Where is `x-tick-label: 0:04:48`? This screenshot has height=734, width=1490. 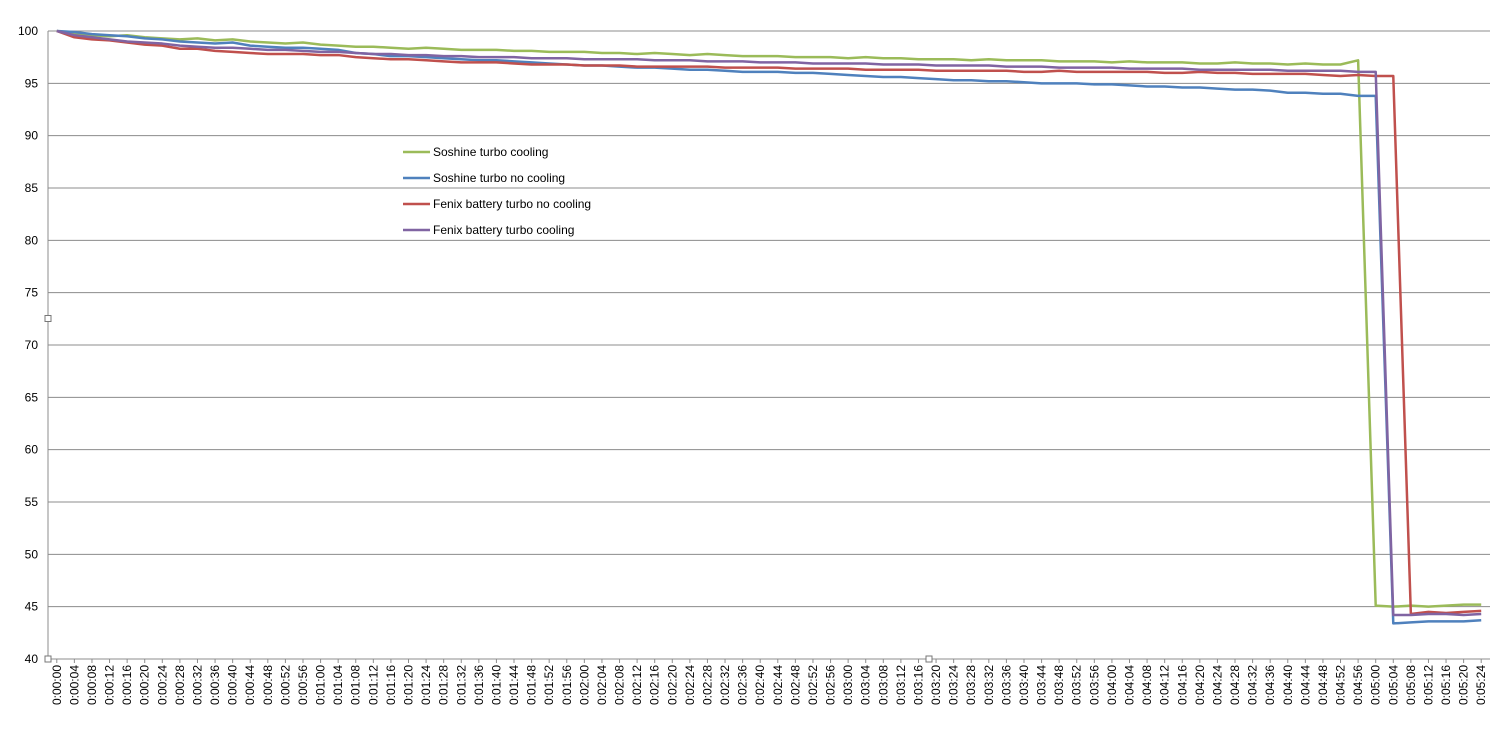
x-tick-label: 0:04:48 is located at coordinates (1323, 685).